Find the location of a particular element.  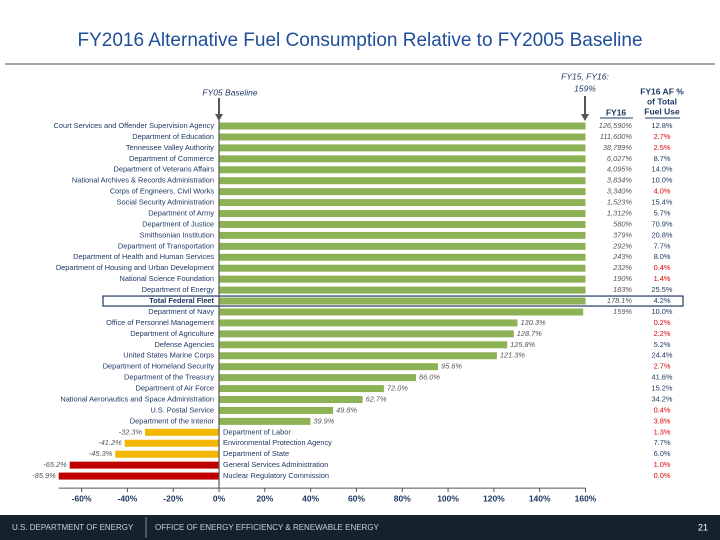

target-annotation: FY15, FY16: is located at coordinates (585, 76).